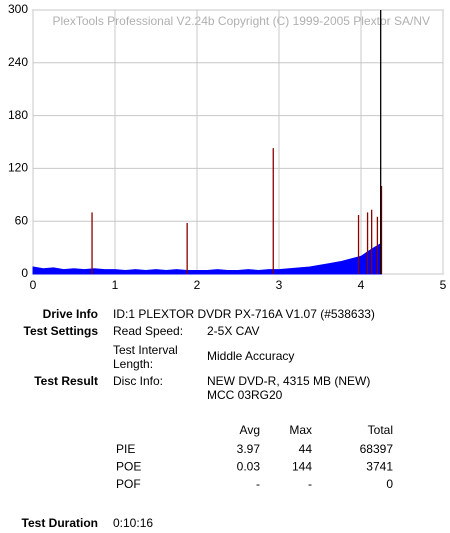  Describe the element at coordinates (197, 285) in the screenshot. I see `x-tick-label: 2` at that location.